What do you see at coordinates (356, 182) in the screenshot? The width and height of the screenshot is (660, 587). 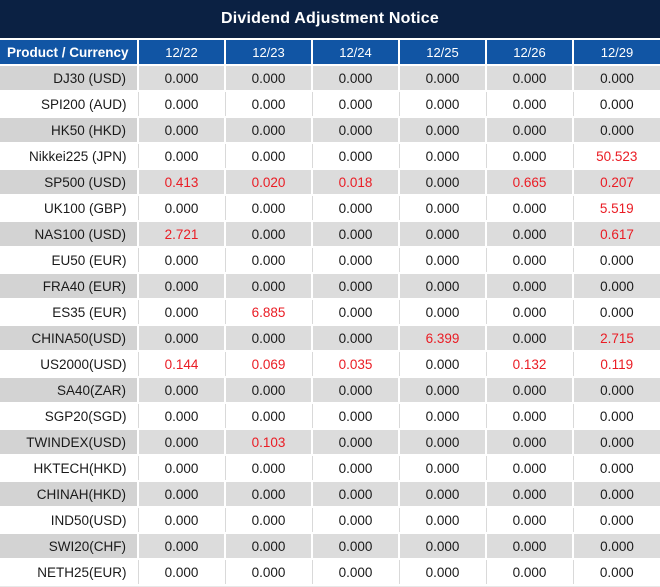 I see `value-cell: 0.018` at bounding box center [356, 182].